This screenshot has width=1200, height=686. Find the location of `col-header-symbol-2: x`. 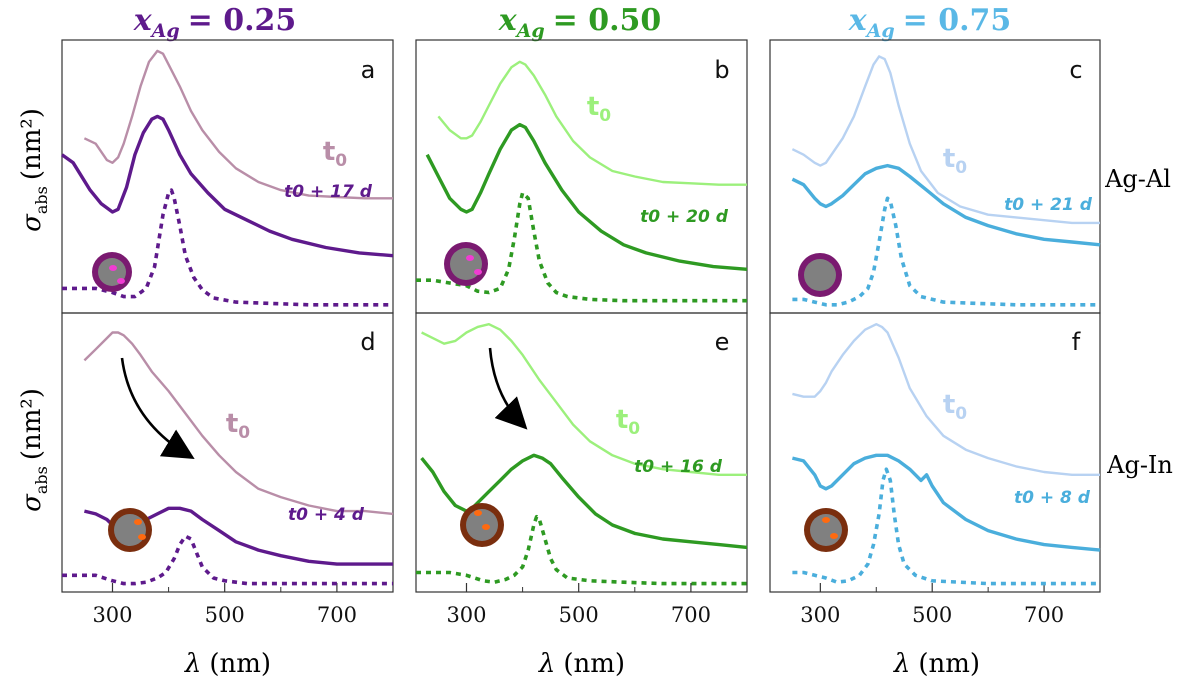

col-header-symbol-2: x is located at coordinates (858, 20).